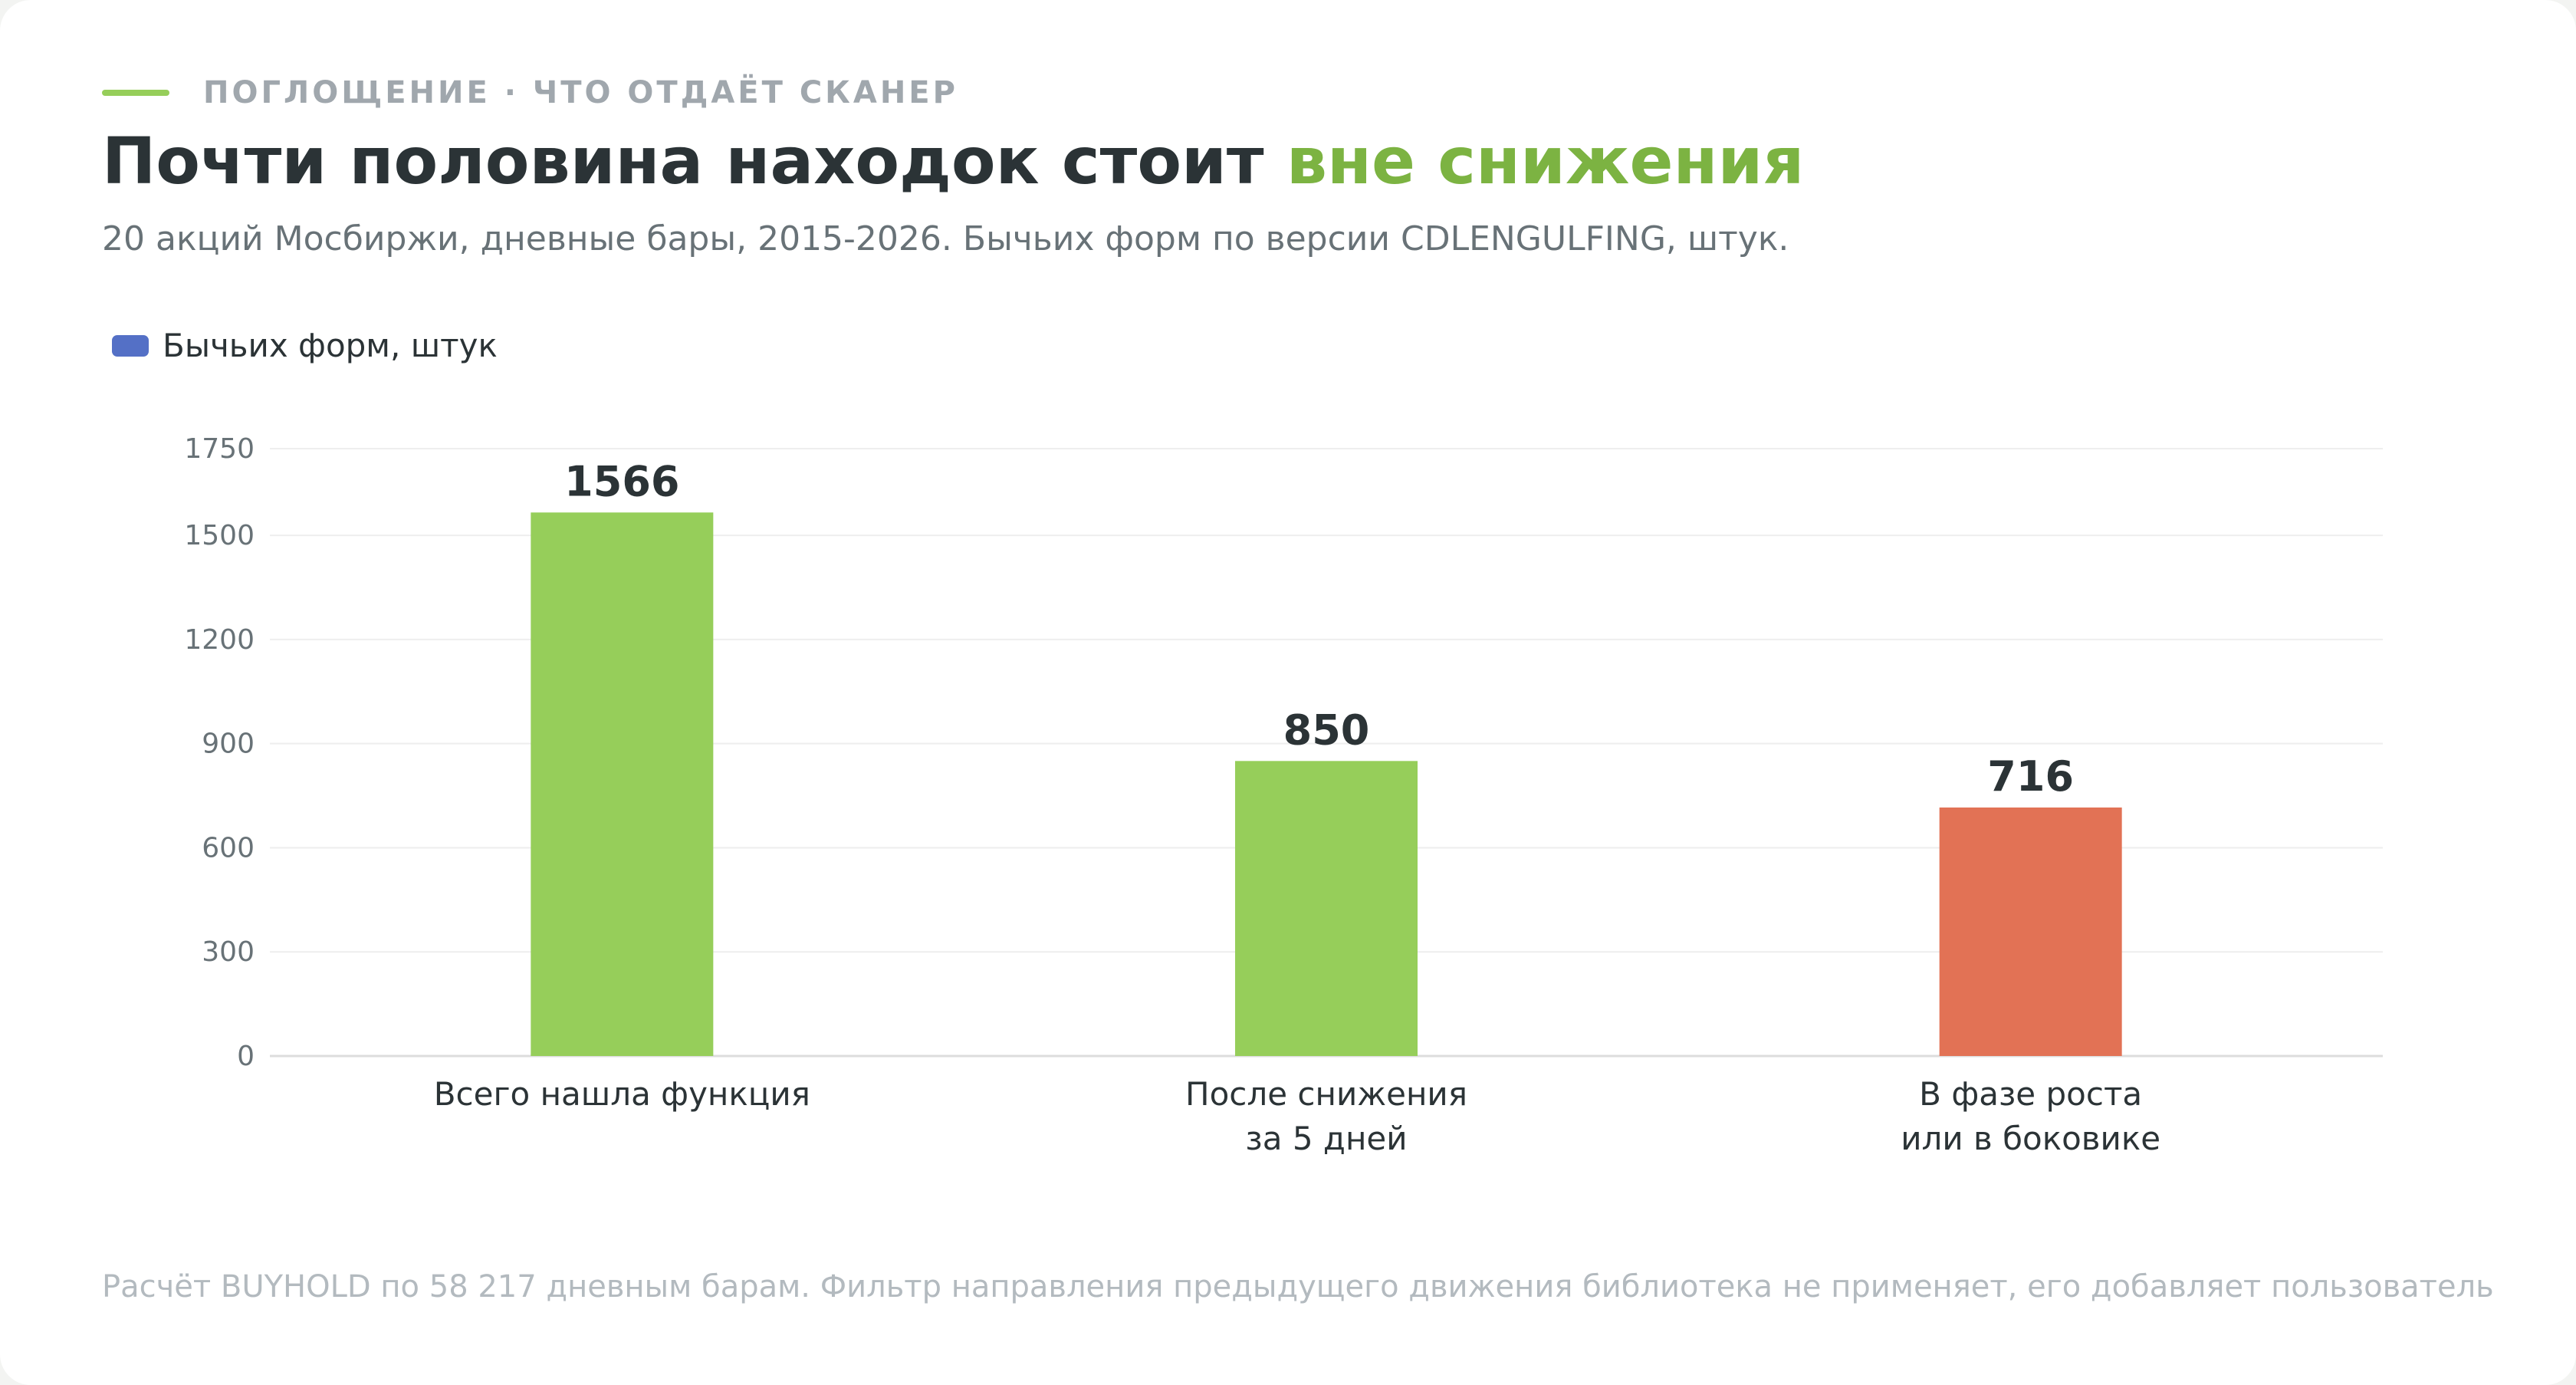 This screenshot has height=1385, width=2576. I want to click on chart-legend: Бычьих форм, штук, so click(305, 346).